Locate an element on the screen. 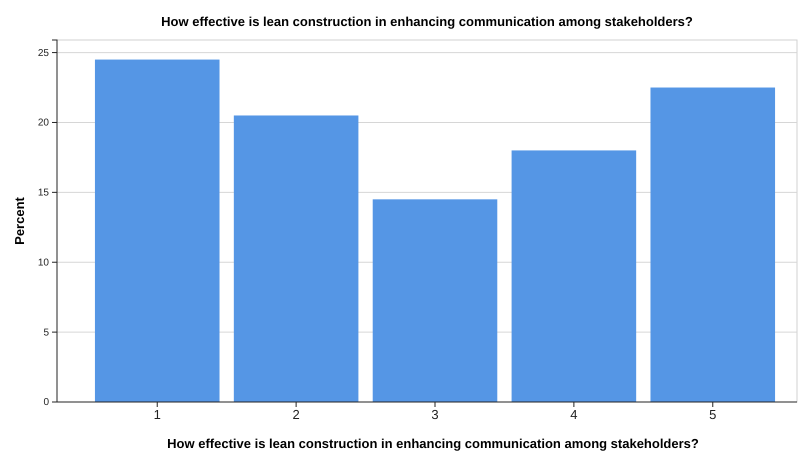 The height and width of the screenshot is (455, 800). y-tick-label: 10 is located at coordinates (44, 262).